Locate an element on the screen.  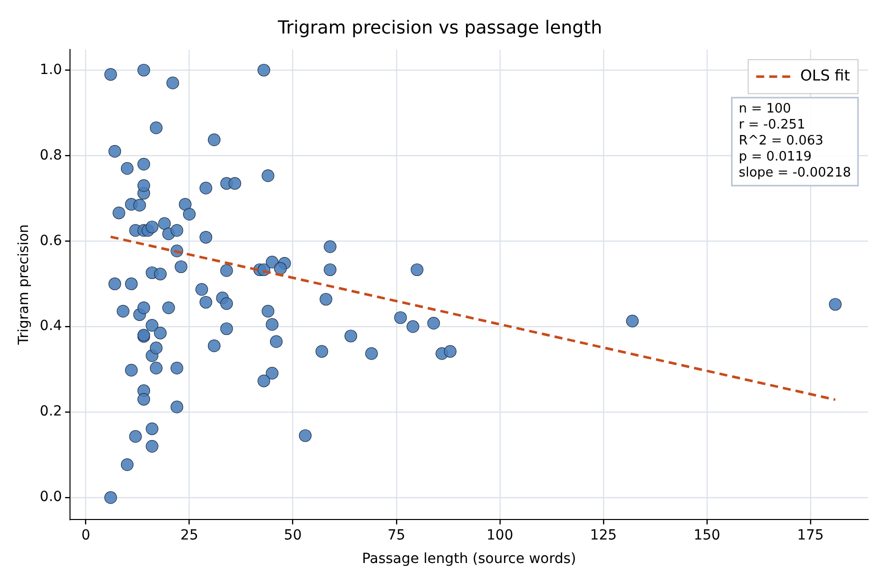
x-tick-label: 25 is located at coordinates (189, 535).